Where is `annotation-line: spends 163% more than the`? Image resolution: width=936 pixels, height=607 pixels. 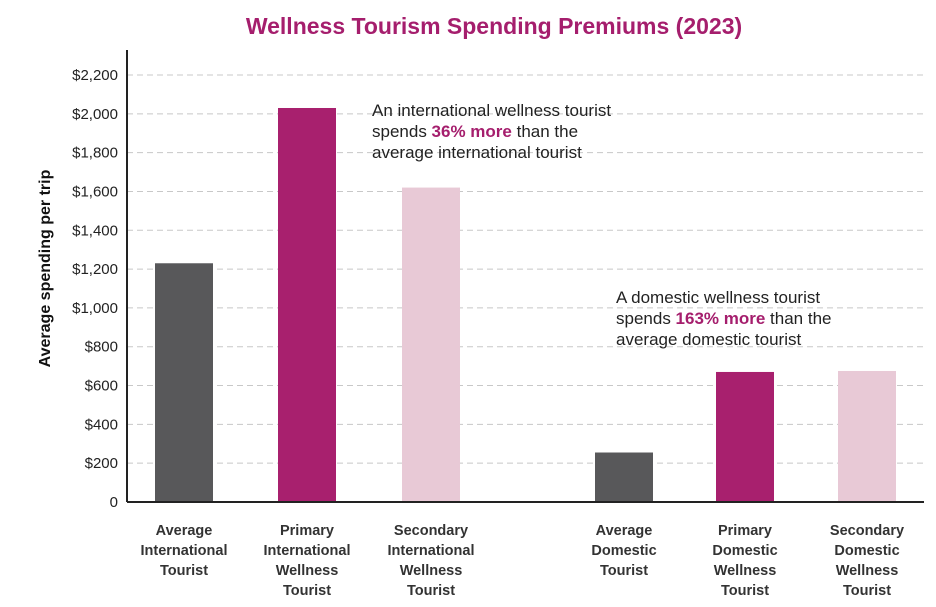 annotation-line: spends 163% more than the is located at coordinates (724, 318).